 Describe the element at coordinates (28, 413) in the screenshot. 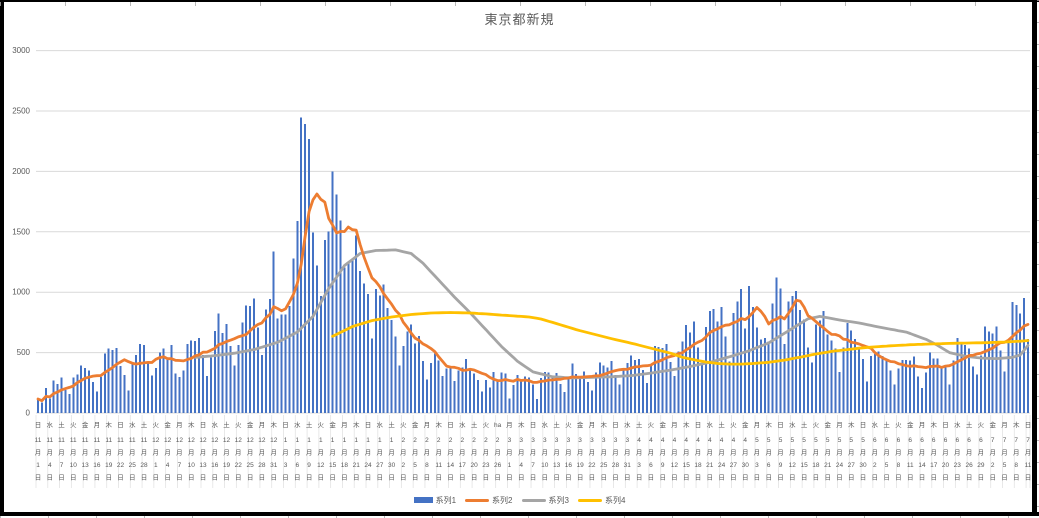

I see `svg-text: 0` at that location.